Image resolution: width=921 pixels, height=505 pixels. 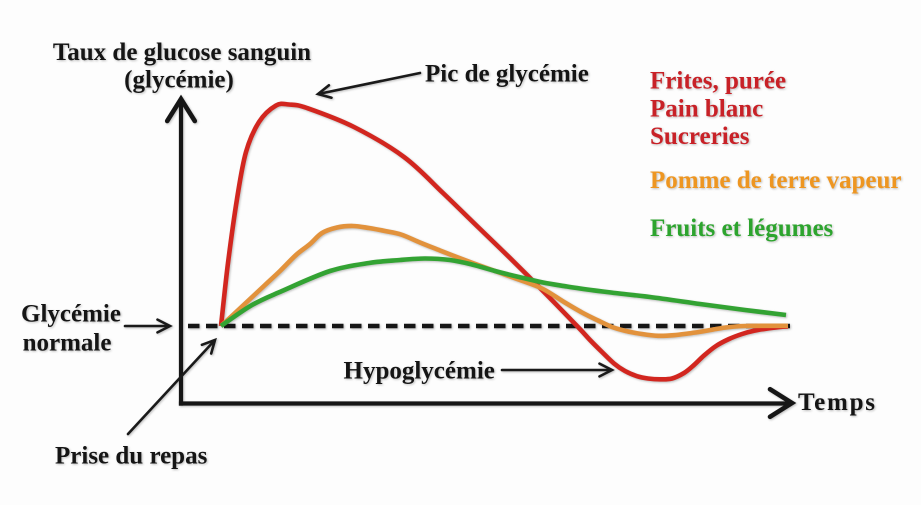 I want to click on svg-text: (glycémie), so click(x=179, y=80).